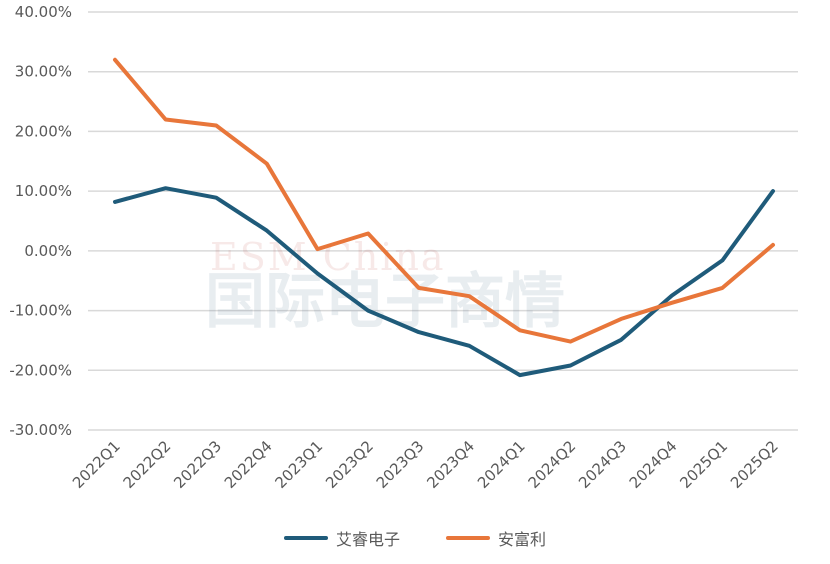 The width and height of the screenshot is (830, 564). Describe the element at coordinates (43, 131) in the screenshot. I see `y-tick-label: 20.00%` at that location.